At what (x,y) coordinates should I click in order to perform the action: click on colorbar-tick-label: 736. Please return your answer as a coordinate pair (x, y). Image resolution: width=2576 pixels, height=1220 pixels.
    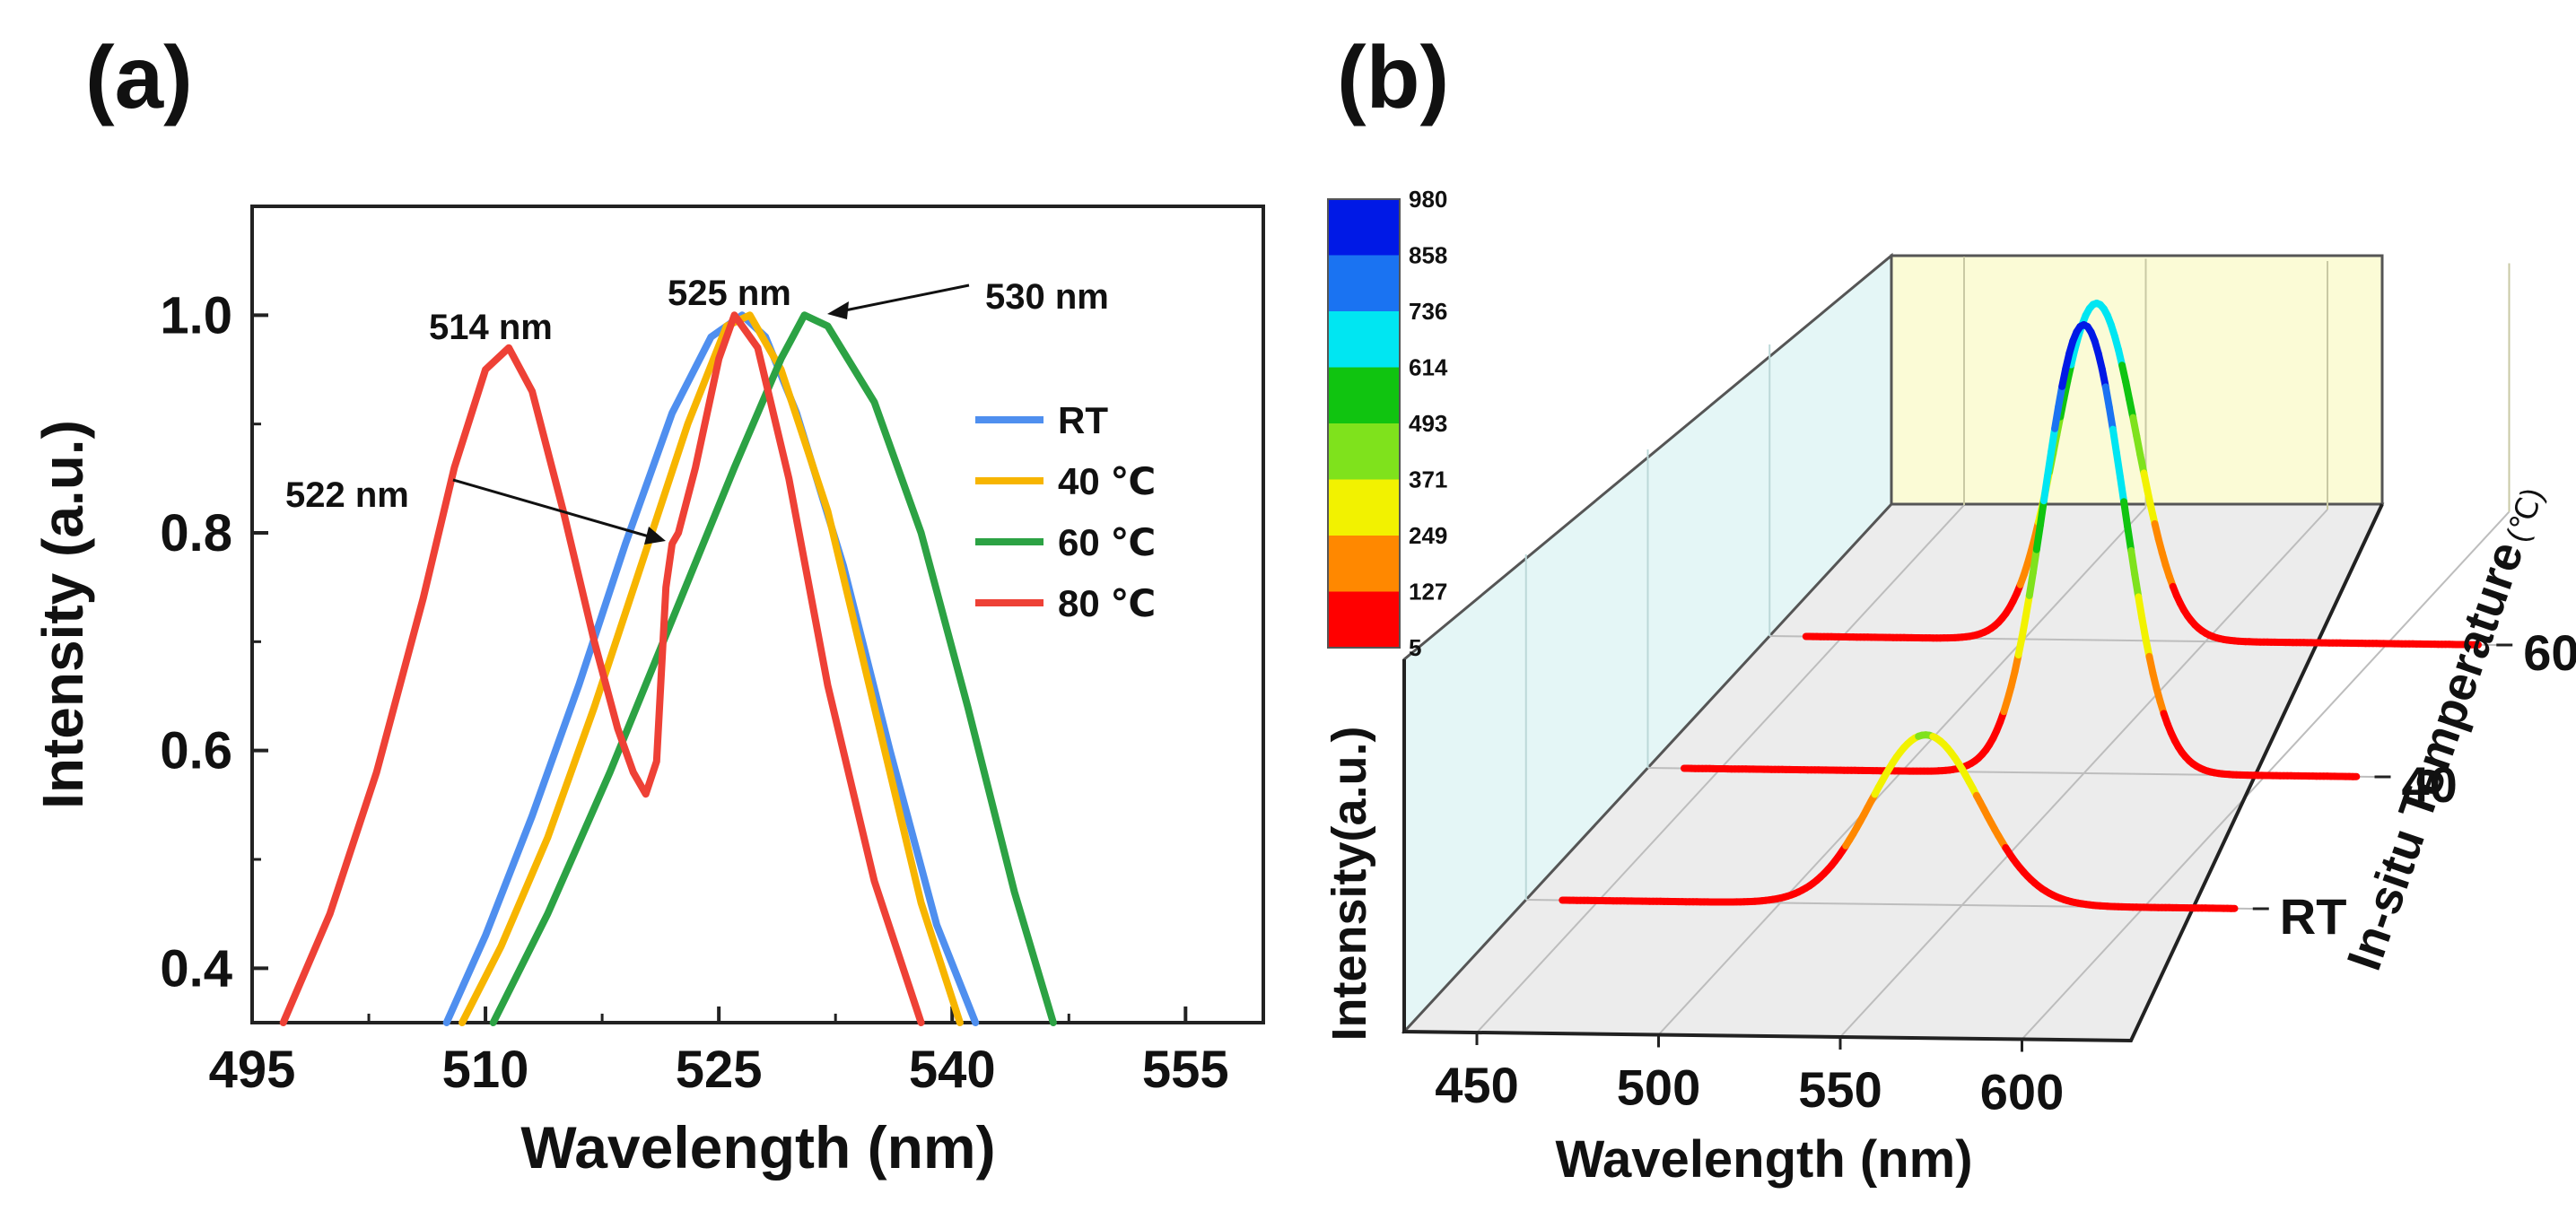
    Looking at the image, I should click on (1428, 311).